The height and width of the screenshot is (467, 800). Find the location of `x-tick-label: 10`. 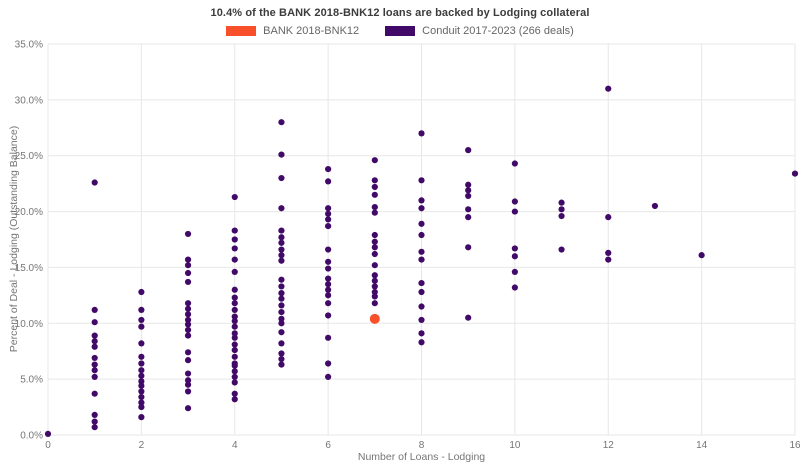

x-tick-label: 10 is located at coordinates (515, 445).